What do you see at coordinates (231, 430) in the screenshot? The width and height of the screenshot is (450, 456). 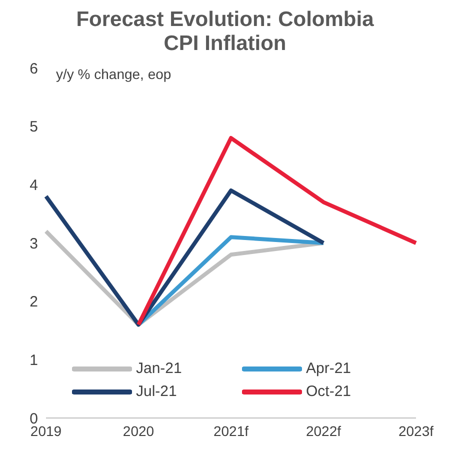 I see `x-tick-label: 2021f` at bounding box center [231, 430].